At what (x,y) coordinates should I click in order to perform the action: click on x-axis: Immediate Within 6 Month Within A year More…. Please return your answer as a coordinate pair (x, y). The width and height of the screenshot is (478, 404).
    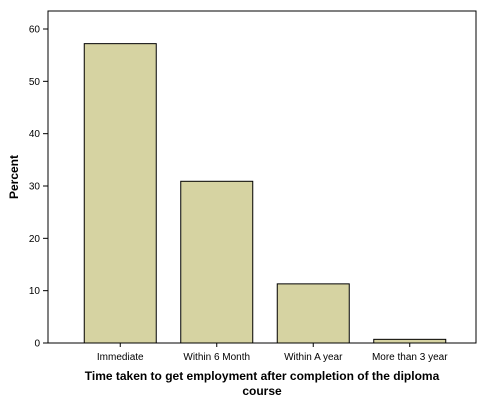
    Looking at the image, I should click on (272, 353).